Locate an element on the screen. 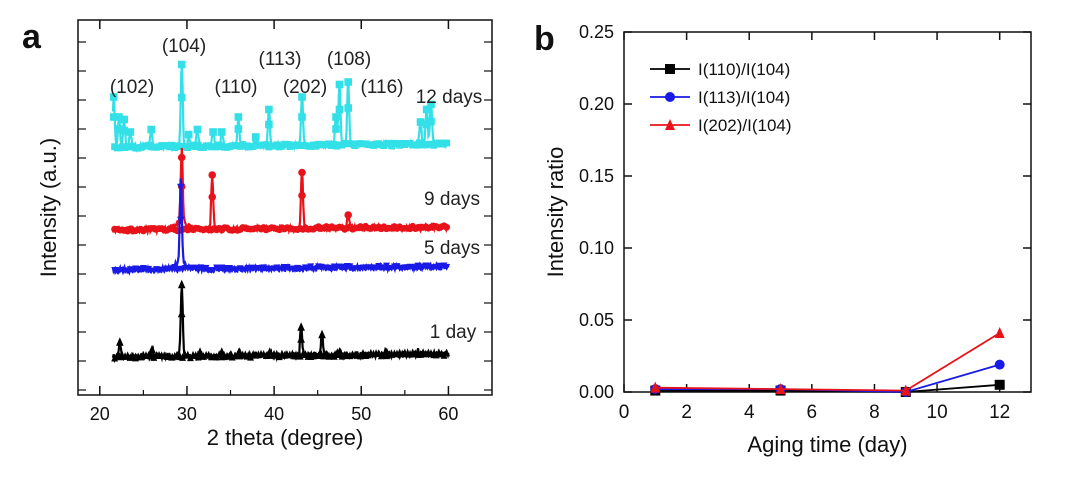  x-tick-label: 0 is located at coordinates (624, 412).